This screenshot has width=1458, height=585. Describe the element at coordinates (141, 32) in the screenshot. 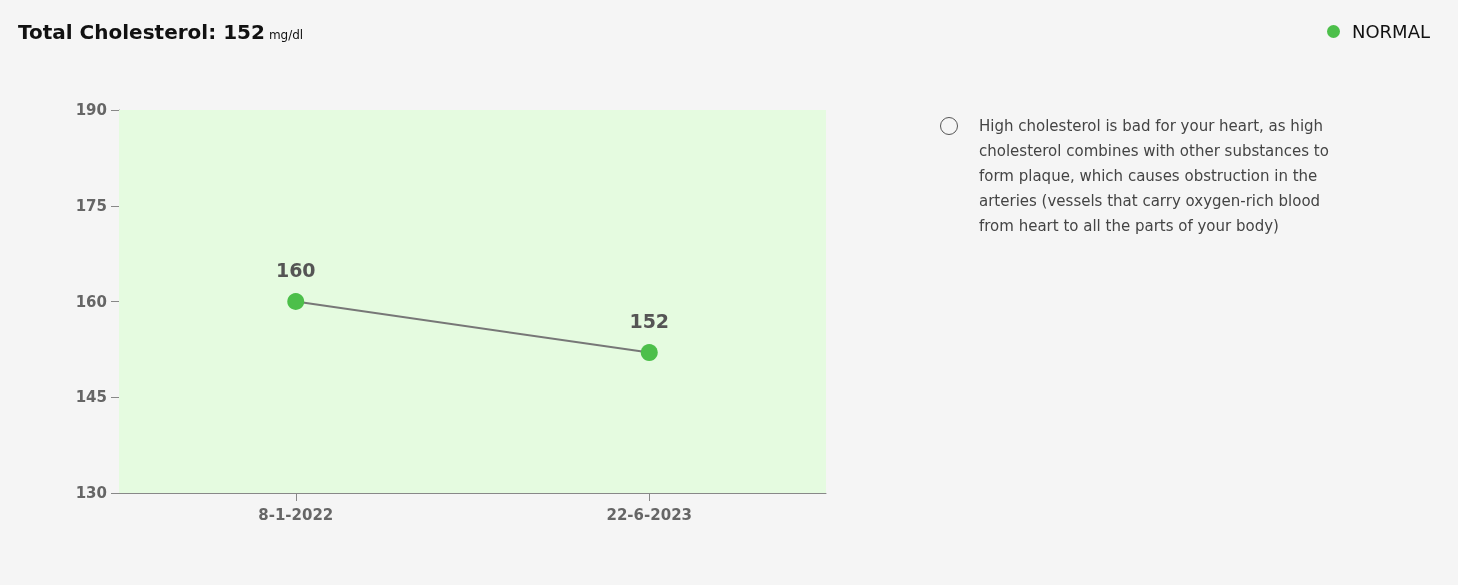

I see `chart-title: Total Cholesterol: 152` at that location.